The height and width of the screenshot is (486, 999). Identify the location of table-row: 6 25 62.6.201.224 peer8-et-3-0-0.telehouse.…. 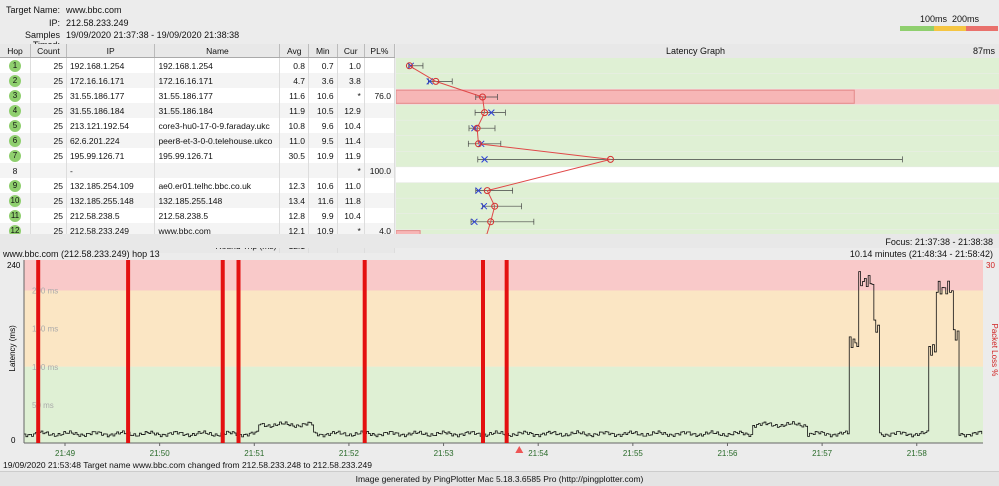
(198, 140).